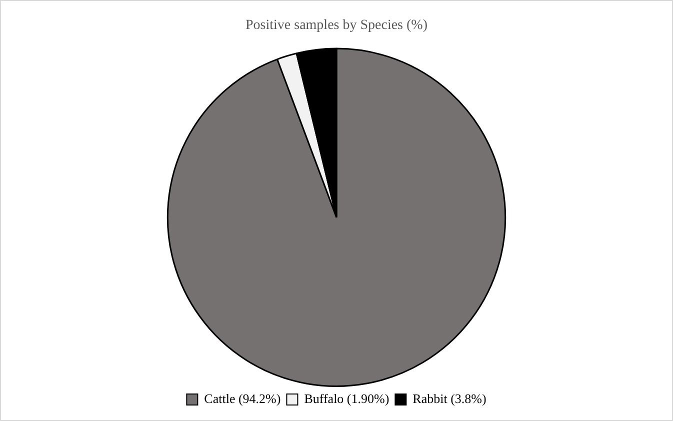 The width and height of the screenshot is (673, 421). What do you see at coordinates (347, 398) in the screenshot?
I see `legend-label: Buffalo (1.90%)` at bounding box center [347, 398].